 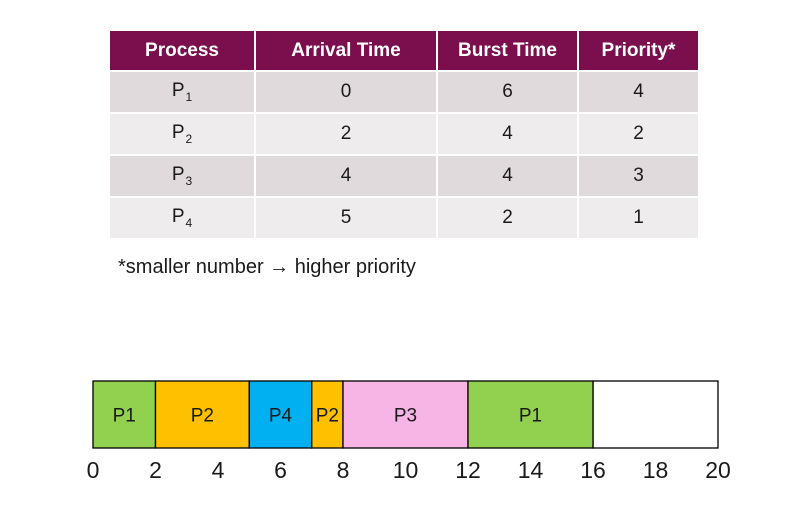 I want to click on priority-cell: 2, so click(x=638, y=133).